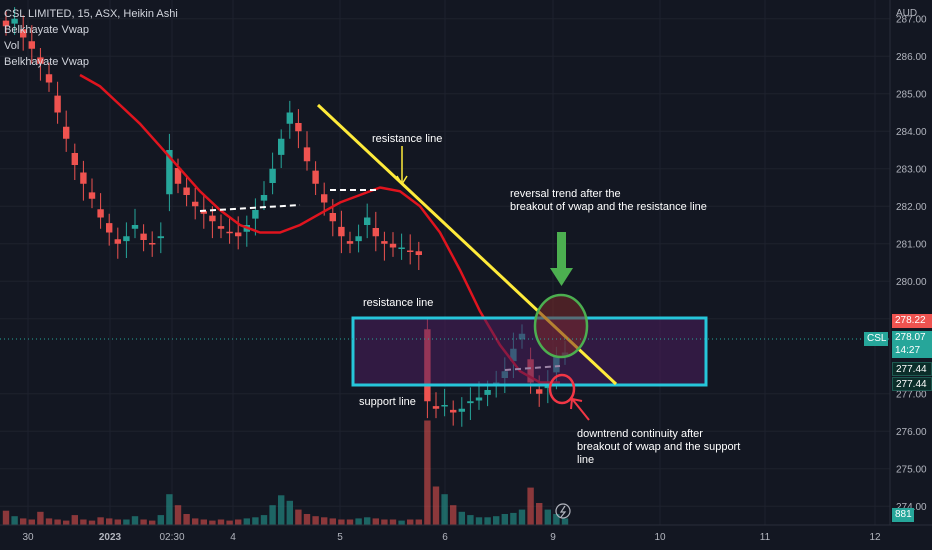 The height and width of the screenshot is (550, 932). Describe the element at coordinates (911, 132) in the screenshot. I see `price-tick-label: 284.00` at that location.